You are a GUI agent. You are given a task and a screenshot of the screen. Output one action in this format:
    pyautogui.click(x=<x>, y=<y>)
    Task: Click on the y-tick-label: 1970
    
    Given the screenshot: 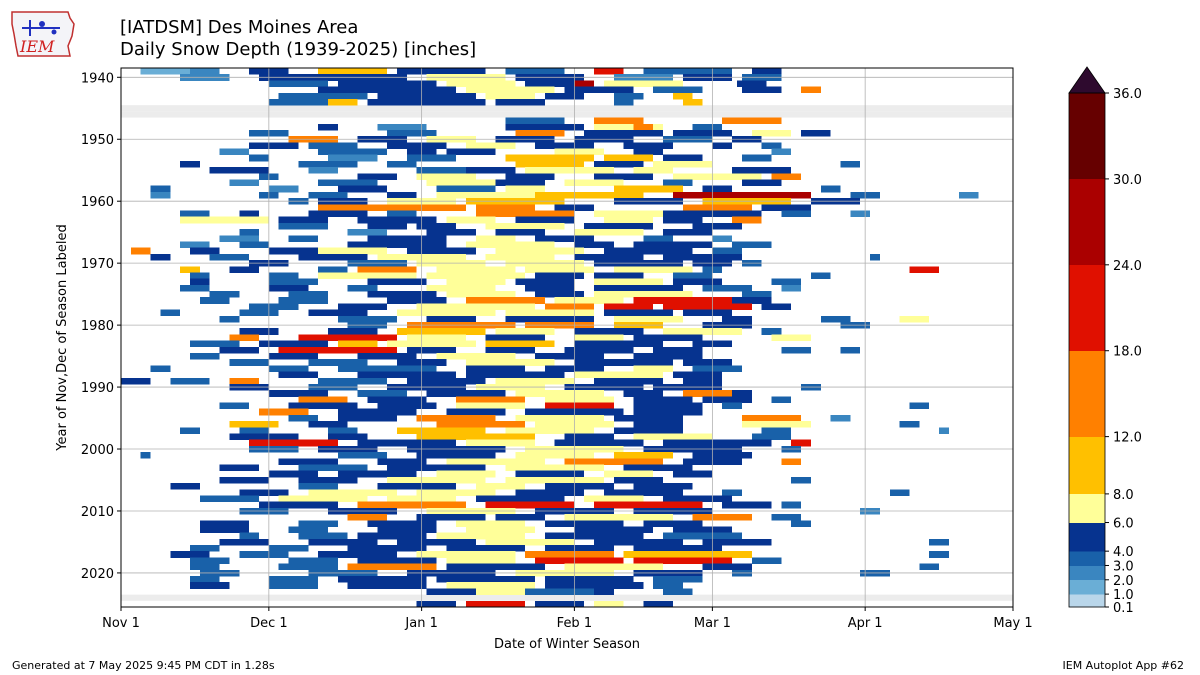 What is the action you would take?
    pyautogui.click(x=97, y=264)
    